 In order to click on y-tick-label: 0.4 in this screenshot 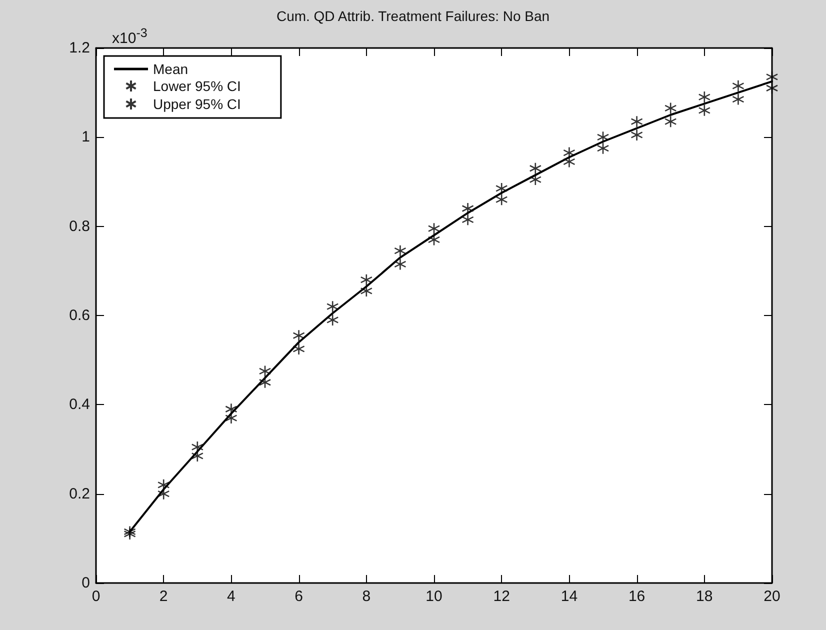, I will do `click(79, 405)`.